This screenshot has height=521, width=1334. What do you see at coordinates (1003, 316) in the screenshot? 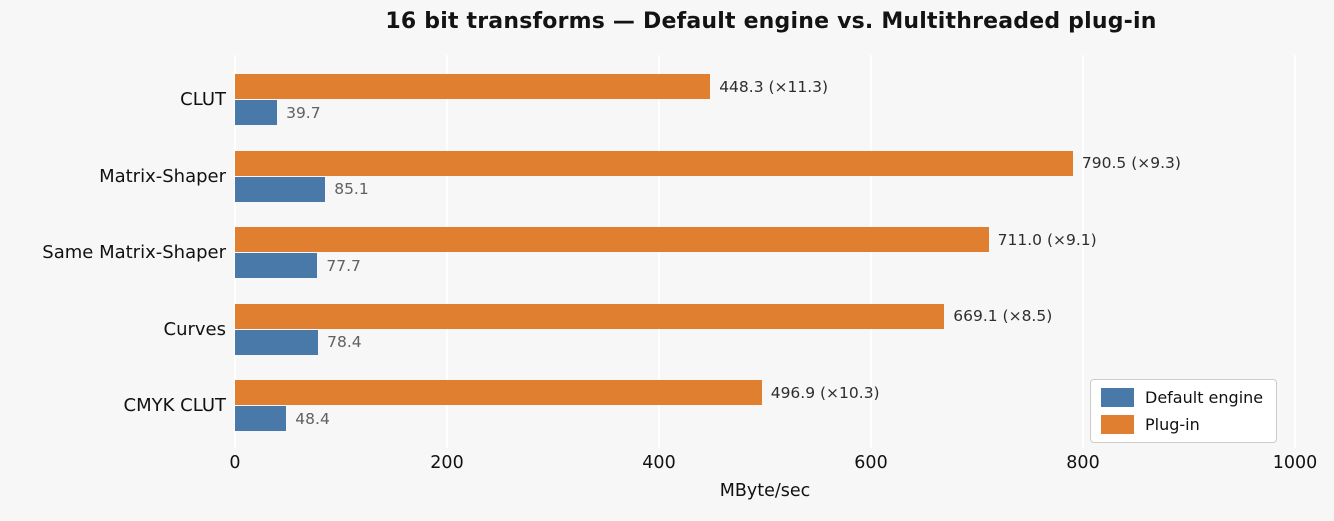
I see `value-label: 669.1 (×8.5)` at bounding box center [1003, 316].